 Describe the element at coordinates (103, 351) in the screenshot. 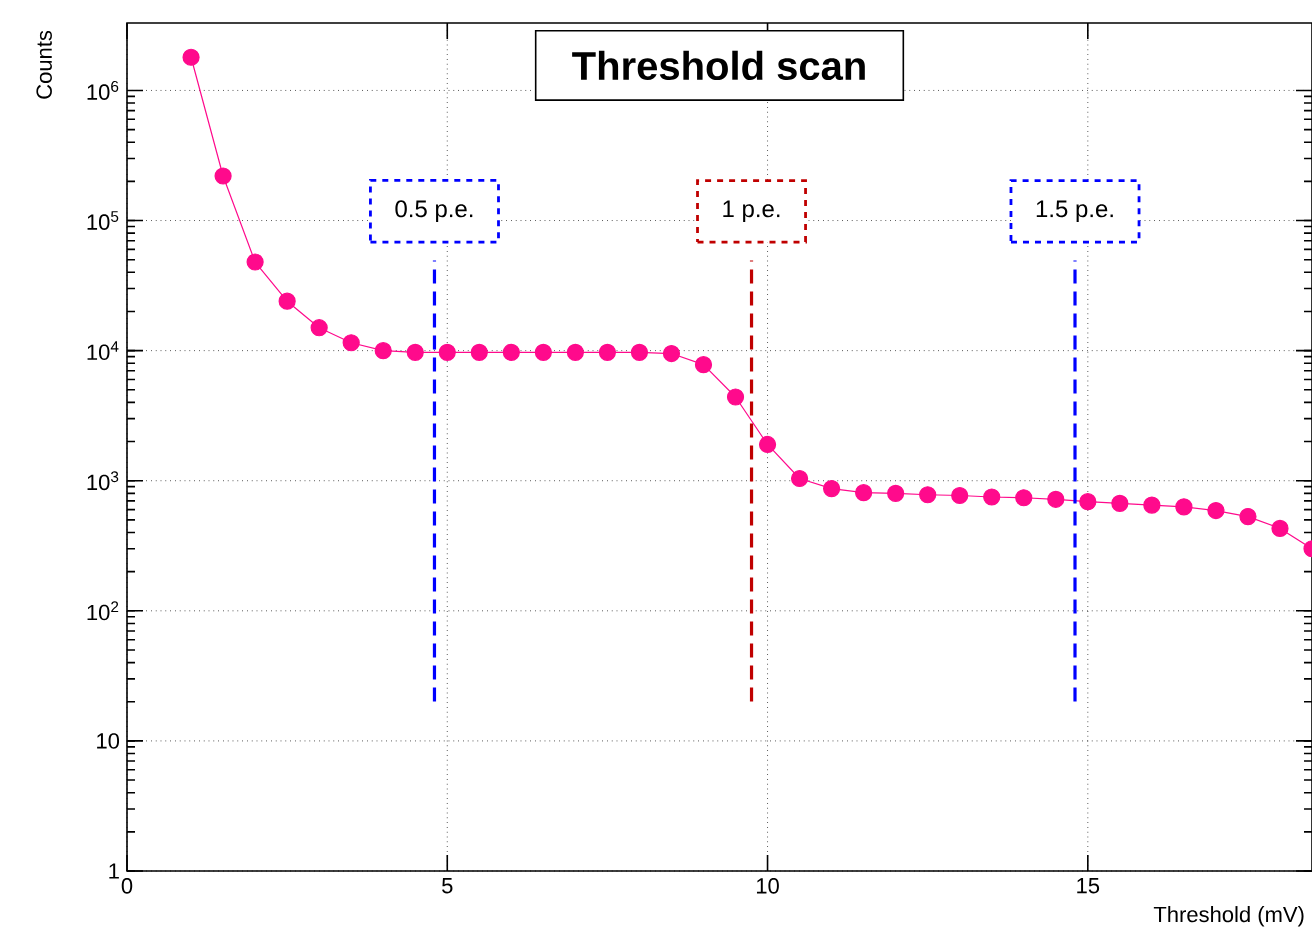

I see `y-tick-label: 10$^{4}$` at that location.